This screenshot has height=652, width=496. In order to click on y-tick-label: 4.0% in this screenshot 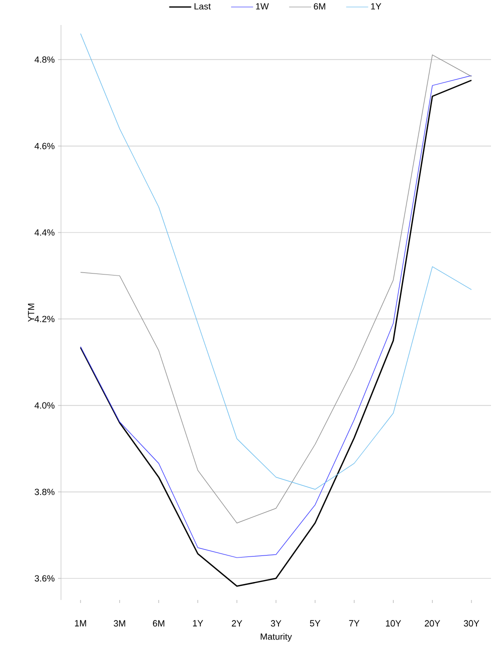, I will do `click(44, 405)`.